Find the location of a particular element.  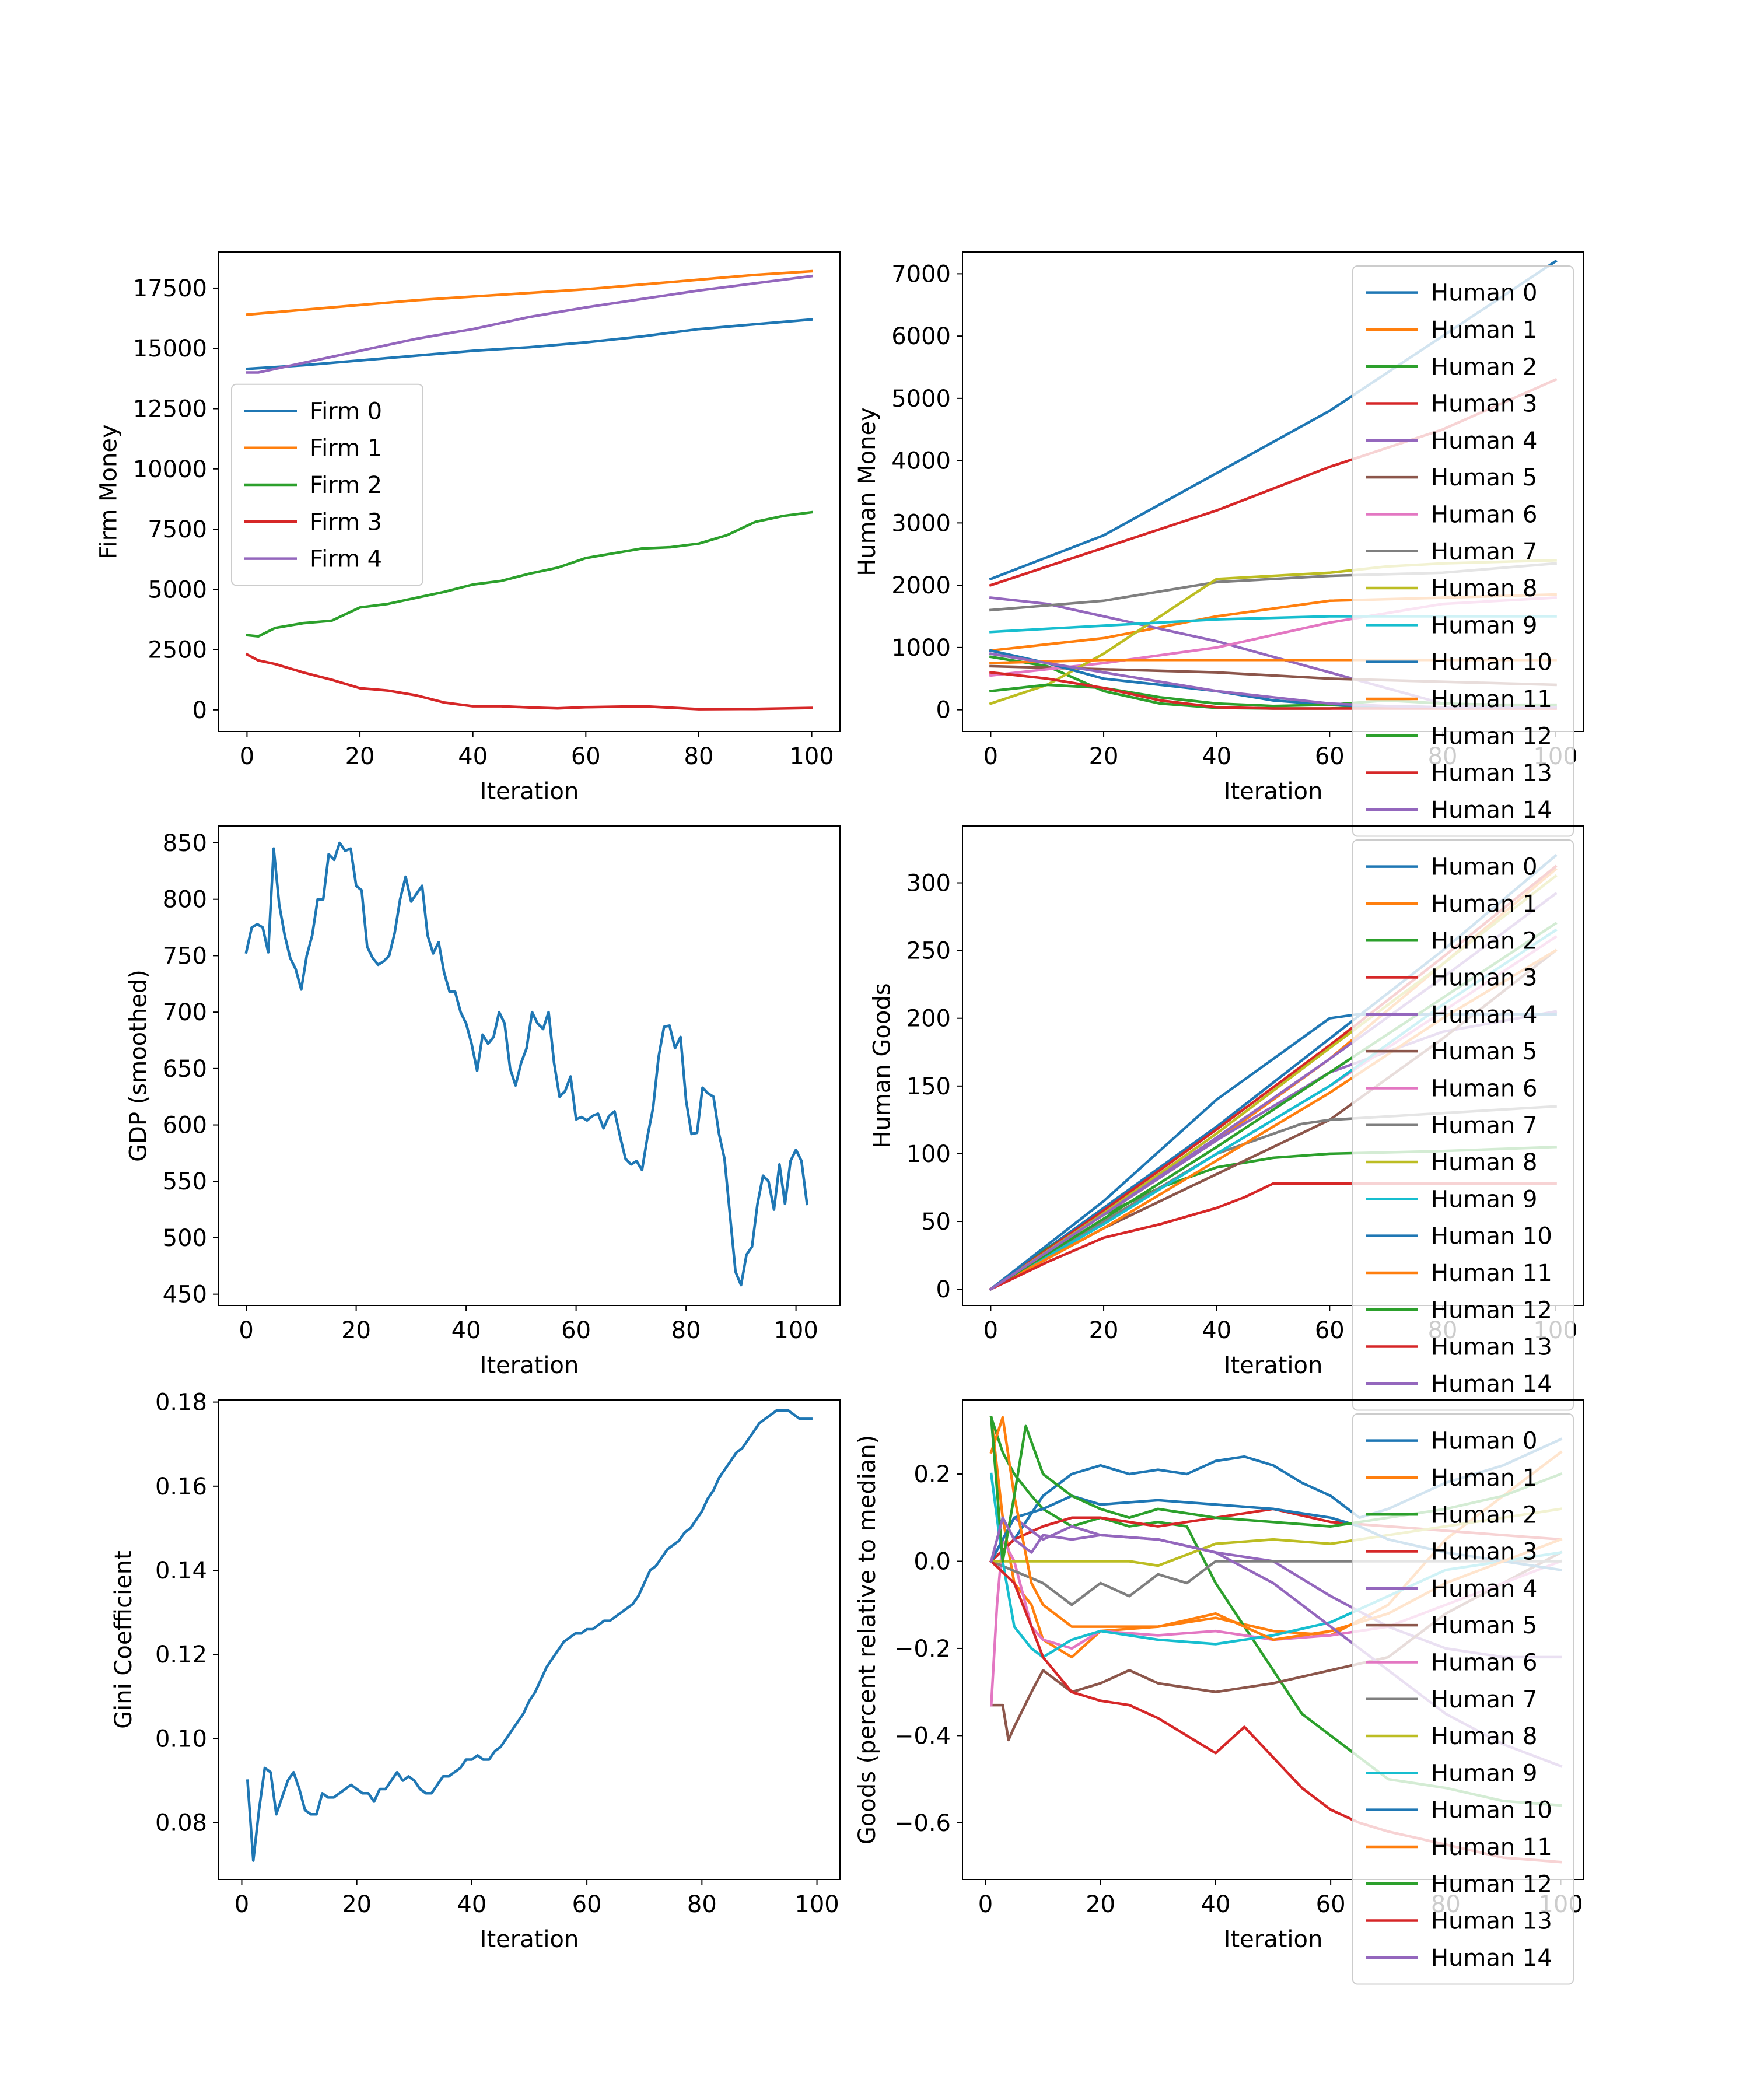

firm-money-xtick-label-4: 80 is located at coordinates (699, 757).